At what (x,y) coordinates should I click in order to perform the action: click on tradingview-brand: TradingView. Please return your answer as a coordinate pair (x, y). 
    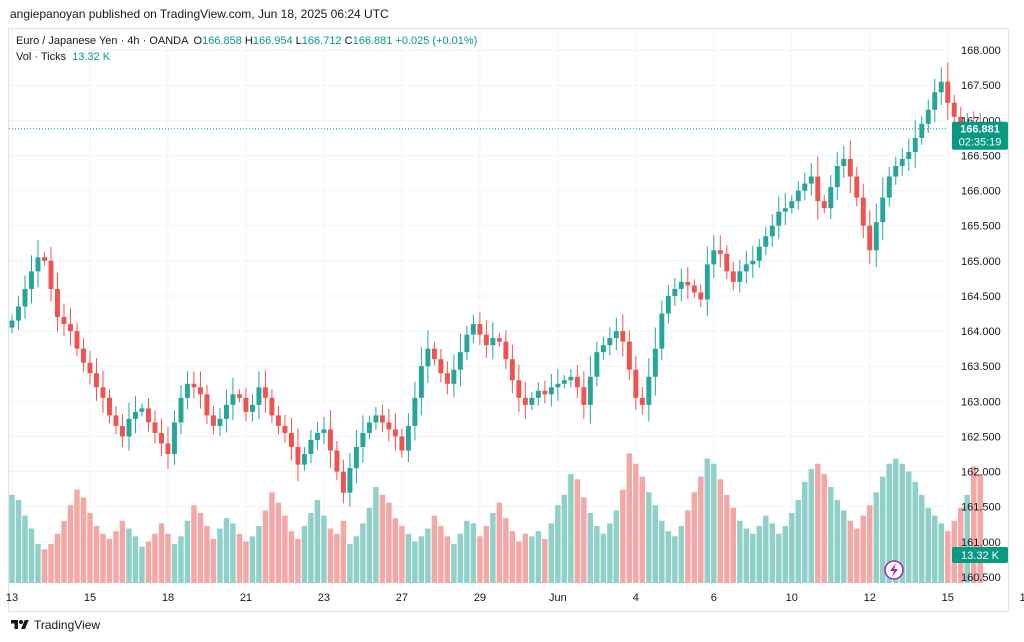
    Looking at the image, I should click on (55, 625).